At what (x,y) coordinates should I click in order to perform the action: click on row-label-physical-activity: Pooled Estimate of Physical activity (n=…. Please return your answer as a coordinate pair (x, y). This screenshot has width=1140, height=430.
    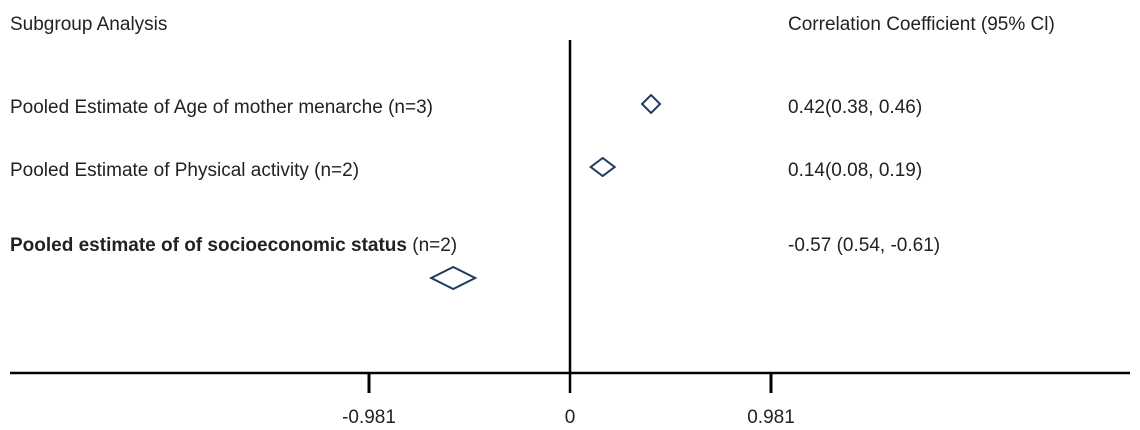
    Looking at the image, I should click on (184, 171).